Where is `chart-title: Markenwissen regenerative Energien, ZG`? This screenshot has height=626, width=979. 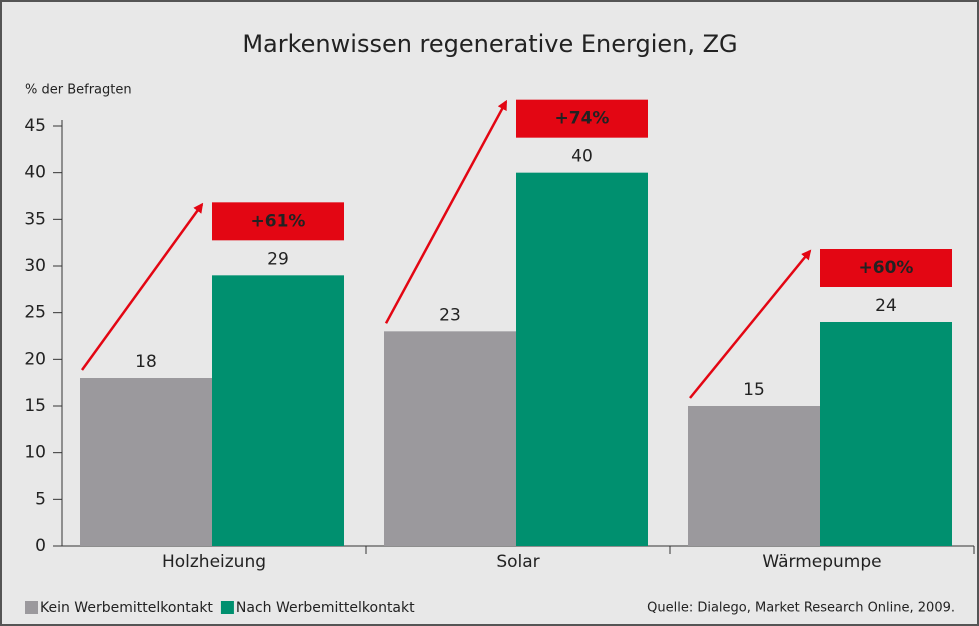
chart-title: Markenwissen regenerative Energien, ZG is located at coordinates (489, 44).